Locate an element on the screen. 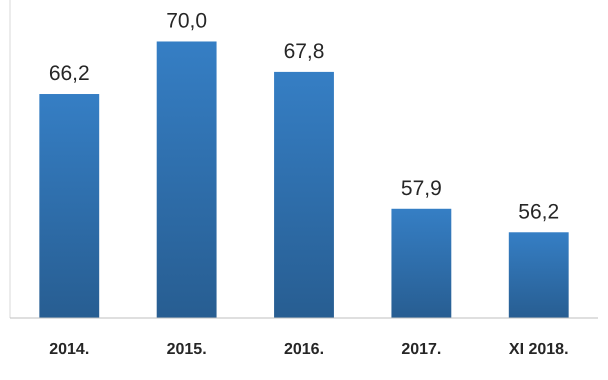 The width and height of the screenshot is (608, 380). data-label: 57,9 is located at coordinates (421, 188).